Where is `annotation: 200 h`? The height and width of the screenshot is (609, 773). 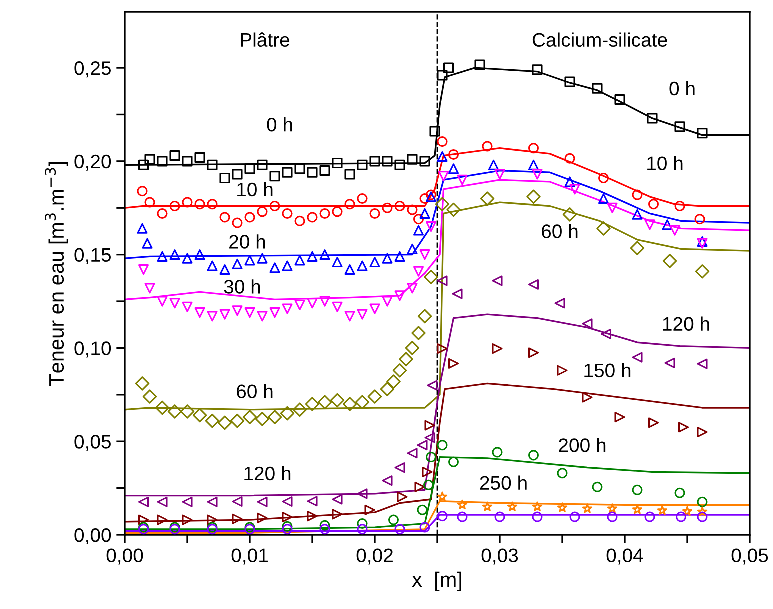
annotation: 200 h is located at coordinates (582, 445).